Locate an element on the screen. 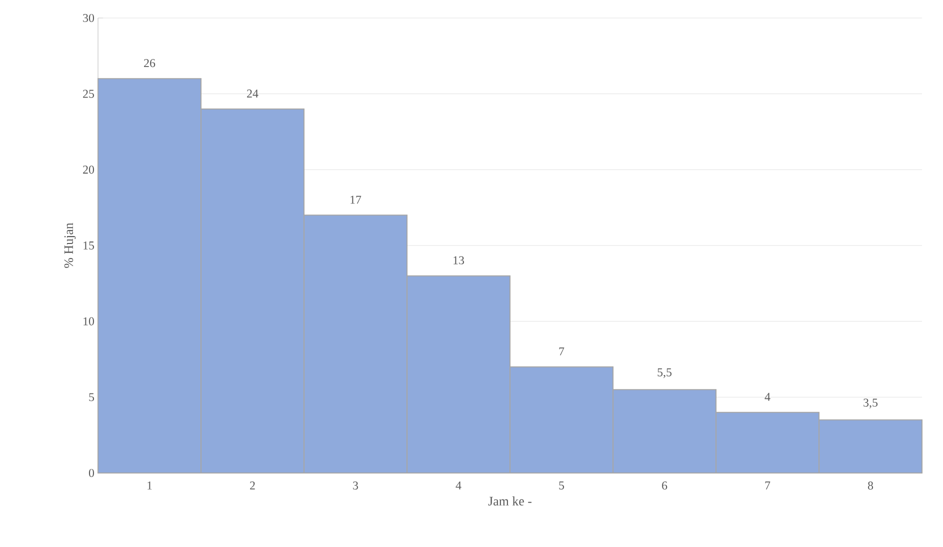  data-label: 17 is located at coordinates (356, 200).